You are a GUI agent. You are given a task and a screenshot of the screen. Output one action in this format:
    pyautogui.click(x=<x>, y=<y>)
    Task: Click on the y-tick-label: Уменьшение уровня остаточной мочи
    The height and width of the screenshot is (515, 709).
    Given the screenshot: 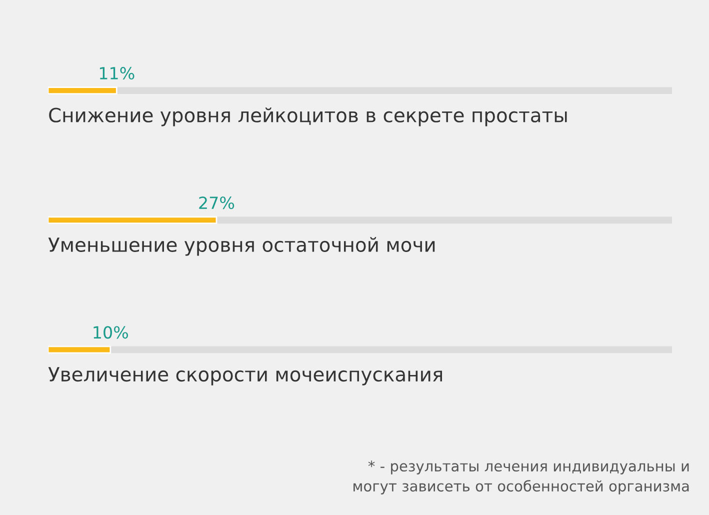 What is the action you would take?
    pyautogui.click(x=241, y=246)
    